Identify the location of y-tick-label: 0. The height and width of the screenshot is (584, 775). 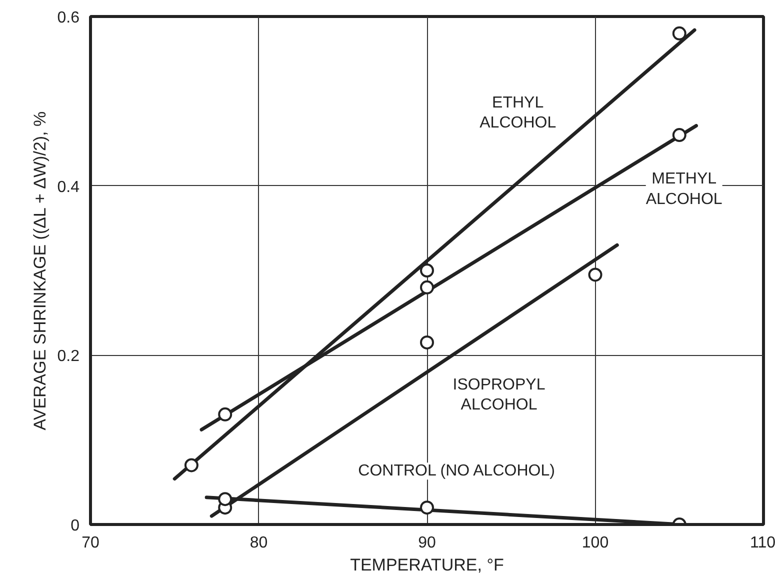
(75, 526).